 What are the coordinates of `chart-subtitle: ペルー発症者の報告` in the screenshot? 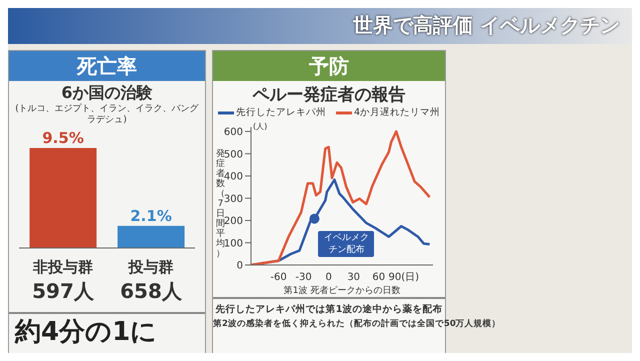 It's located at (329, 95).